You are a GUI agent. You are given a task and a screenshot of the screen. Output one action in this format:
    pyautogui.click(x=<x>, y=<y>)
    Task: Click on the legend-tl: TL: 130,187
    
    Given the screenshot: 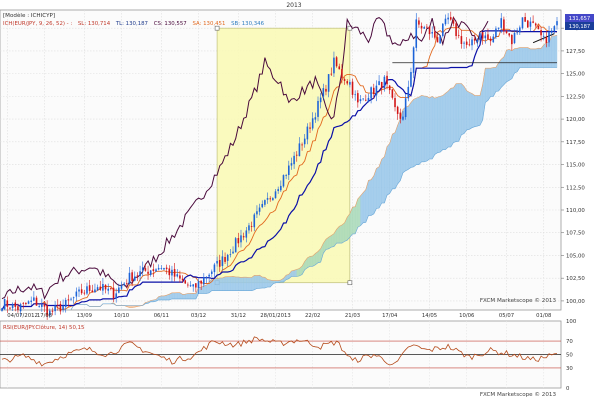 What is the action you would take?
    pyautogui.click(x=131, y=24)
    